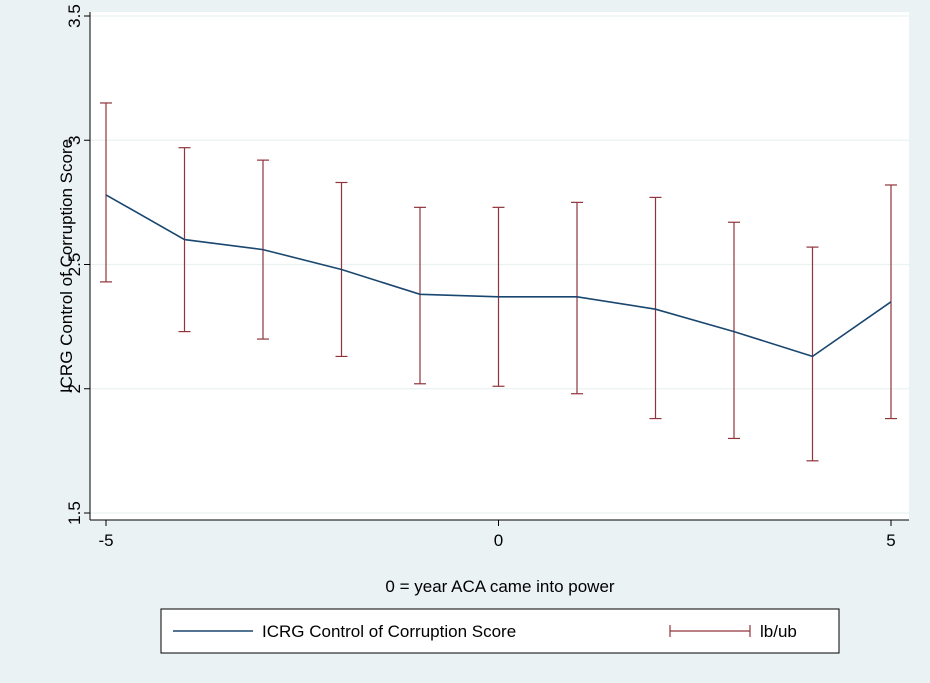 The image size is (930, 683). I want to click on x-tick-label: 5, so click(890, 540).